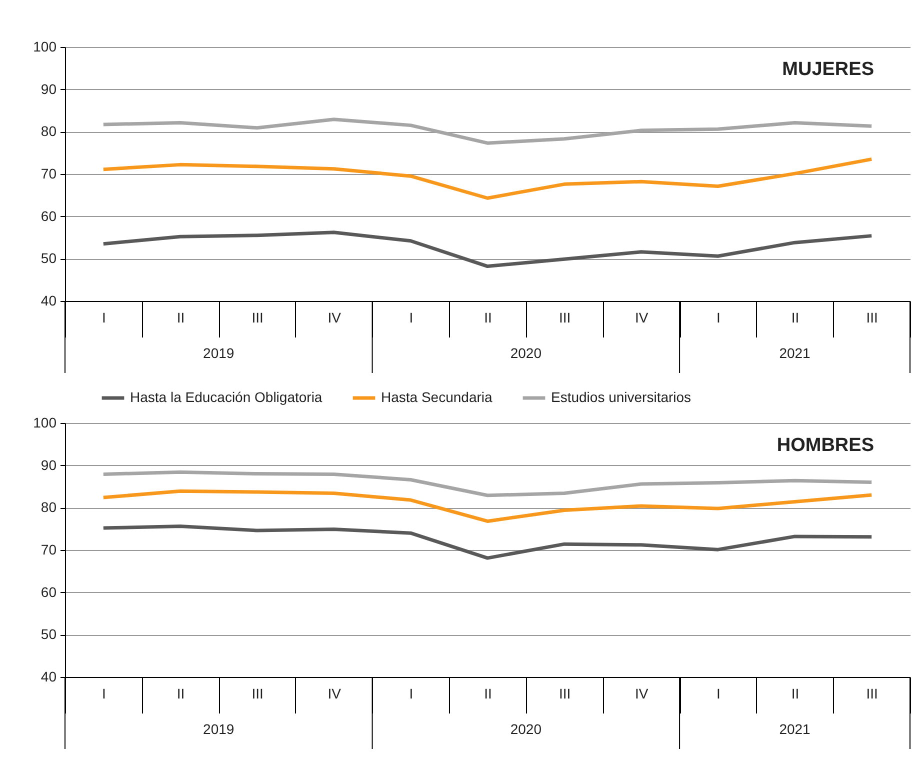  Describe the element at coordinates (437, 397) in the screenshot. I see `legend-label: Hasta Secundaria` at that location.